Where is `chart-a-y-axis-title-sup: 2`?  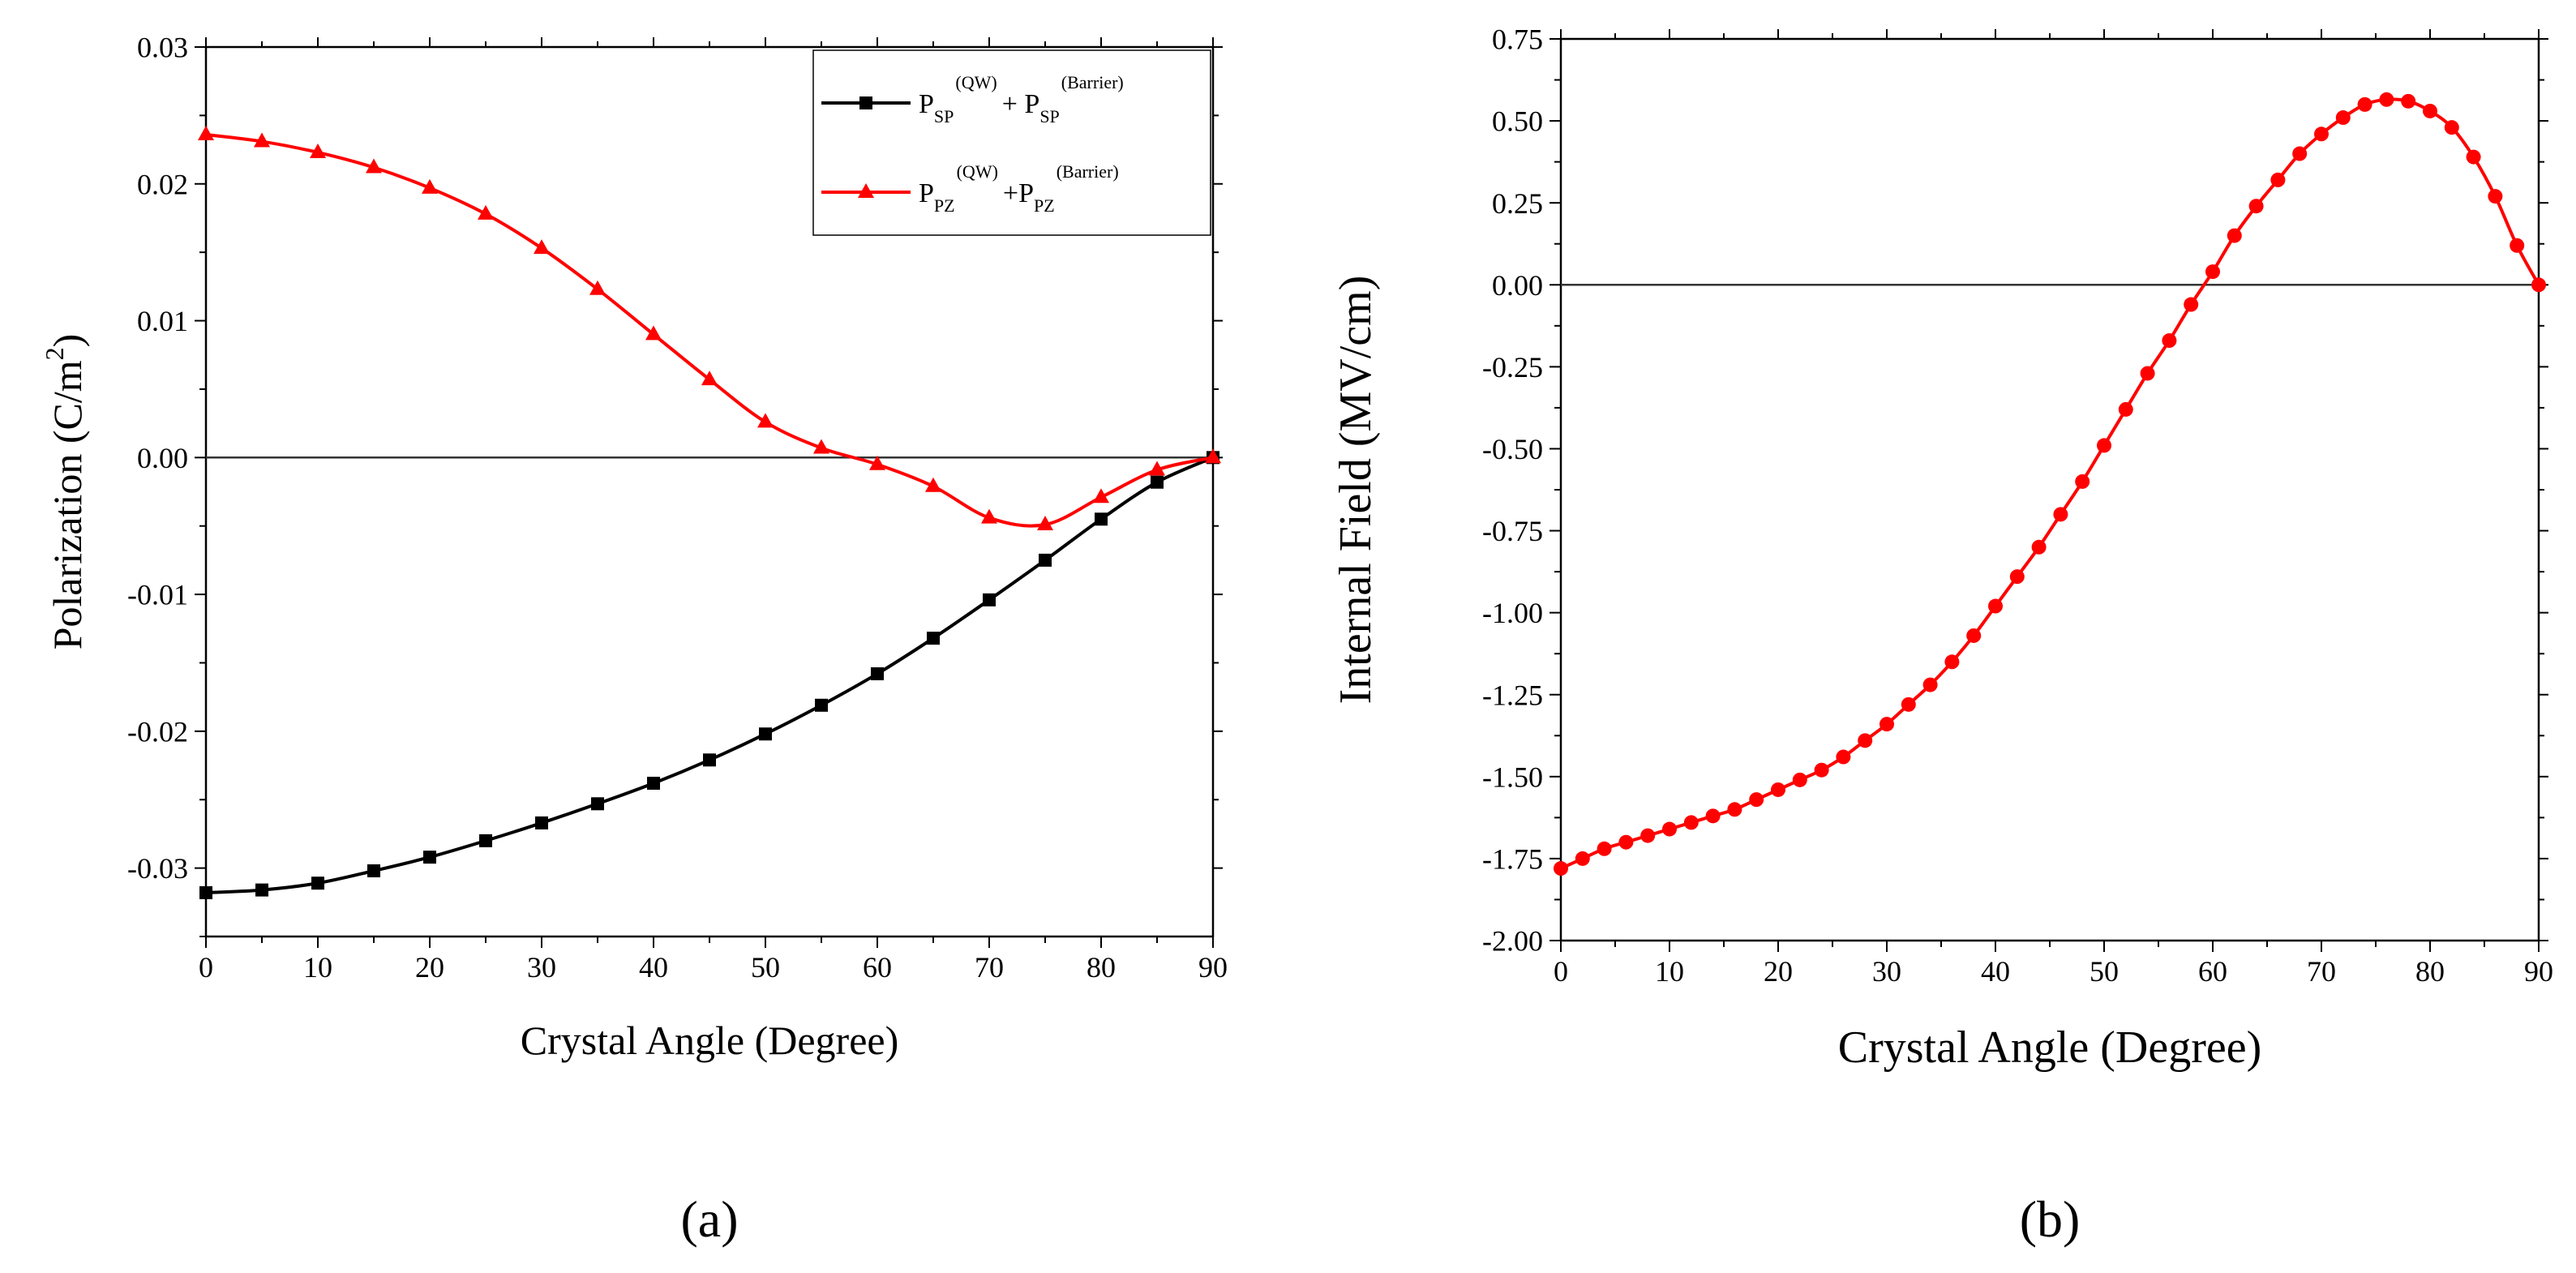
chart-a-y-axis-title-sup: 2 is located at coordinates (54, 354).